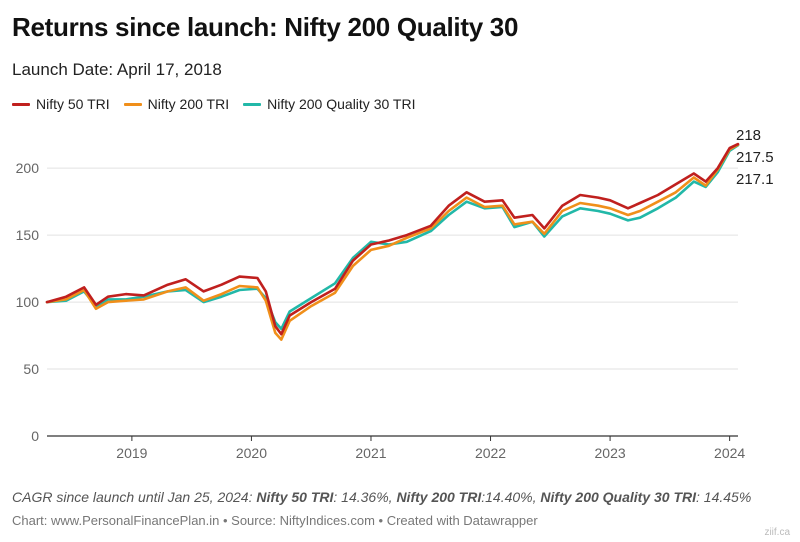 Image resolution: width=800 pixels, height=542 pixels. I want to click on cagr-note-prefix: CAGR since launch until Jan 25, 2024:, so click(134, 497).